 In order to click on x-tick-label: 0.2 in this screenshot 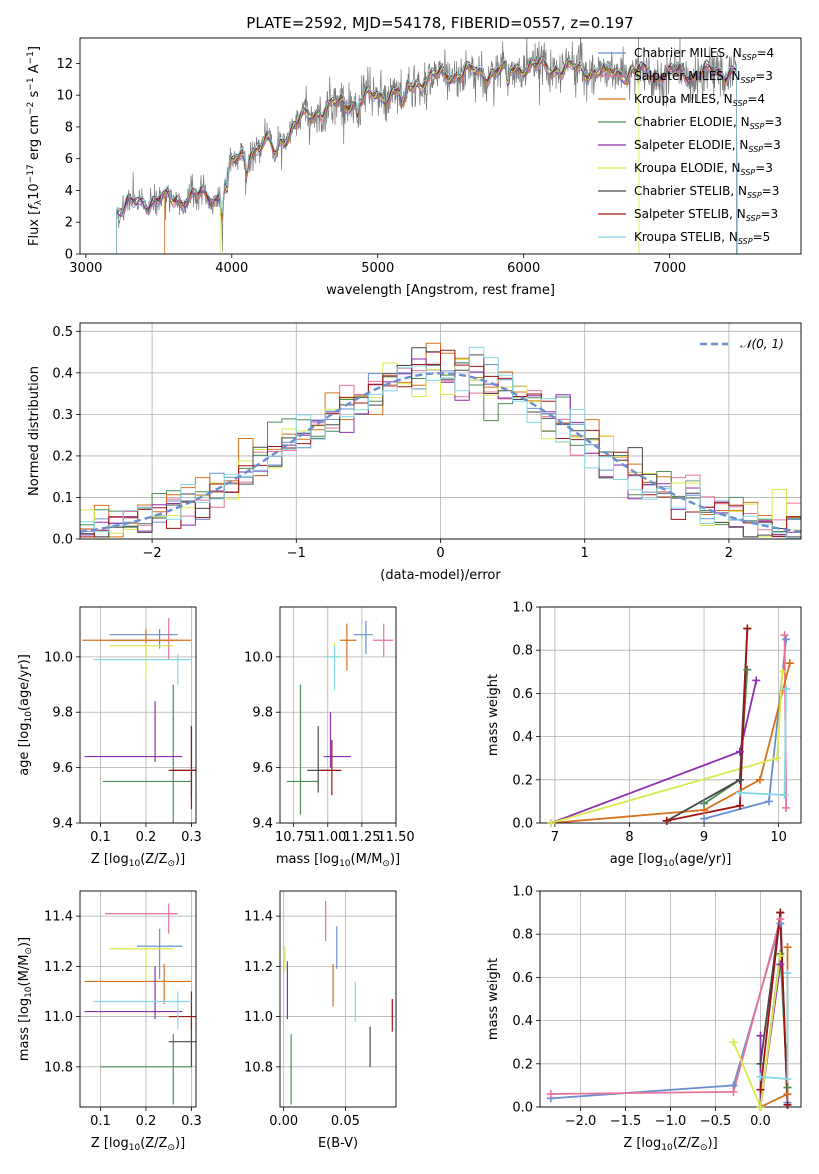, I will do `click(146, 837)`.